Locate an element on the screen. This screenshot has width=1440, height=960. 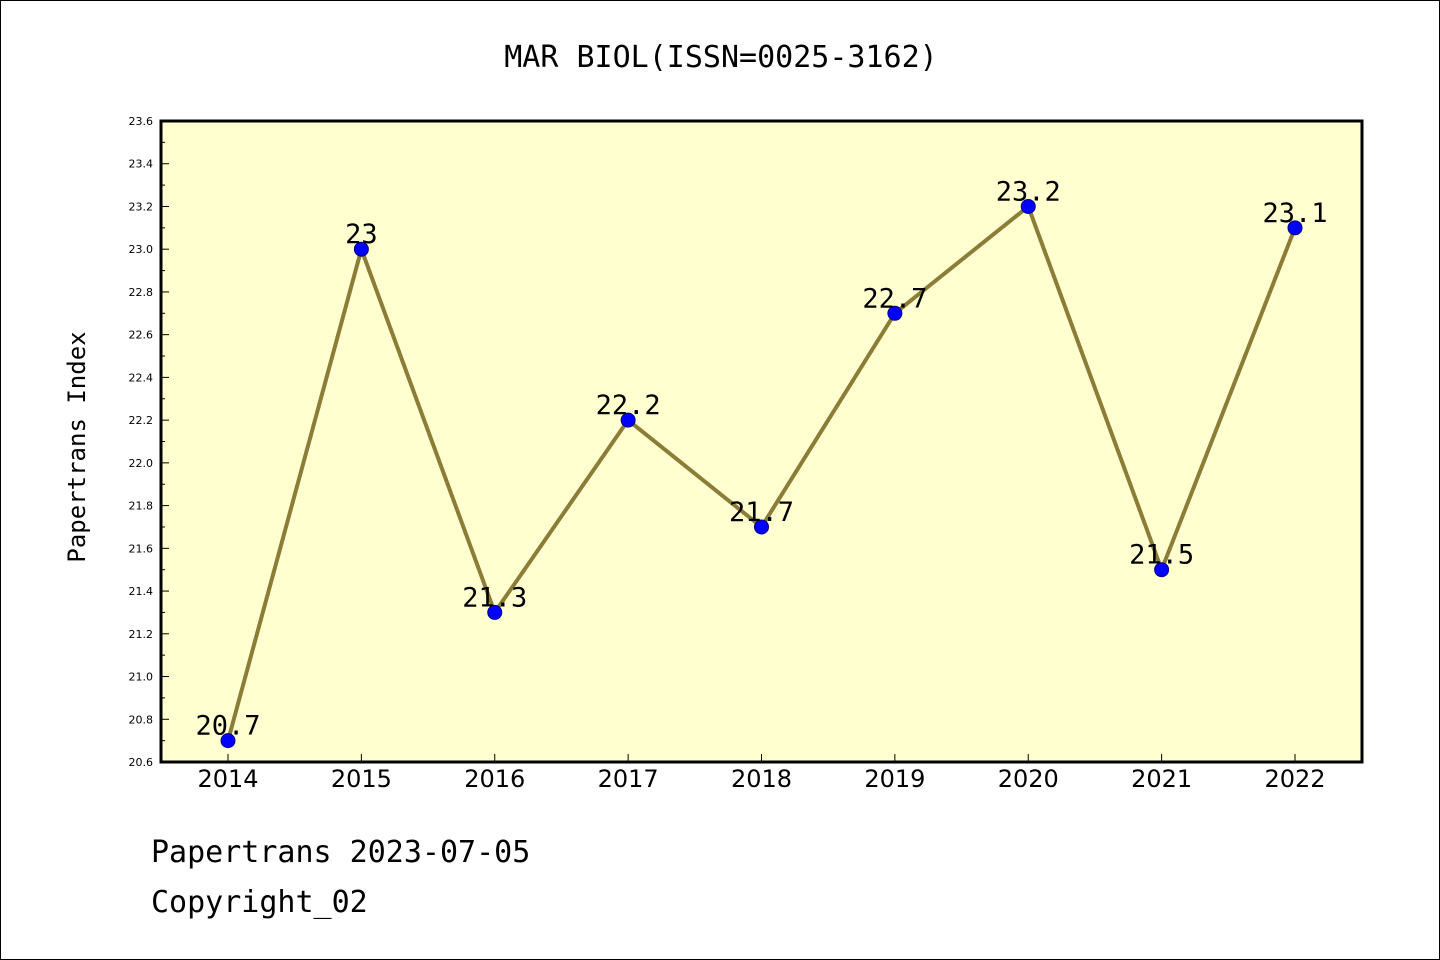
y-axis-label: Papertrans Index is located at coordinates (77, 446).